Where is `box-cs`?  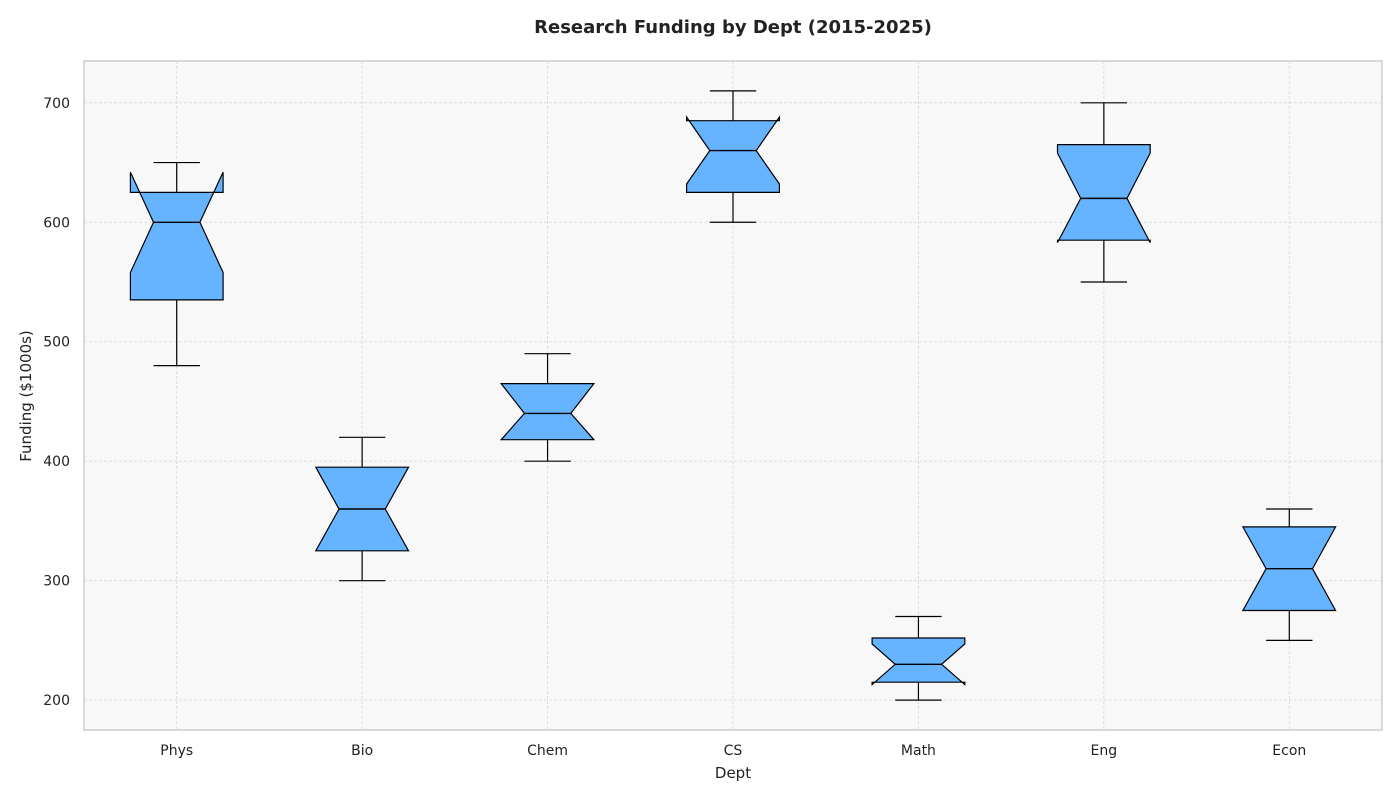
box-cs is located at coordinates (733, 156).